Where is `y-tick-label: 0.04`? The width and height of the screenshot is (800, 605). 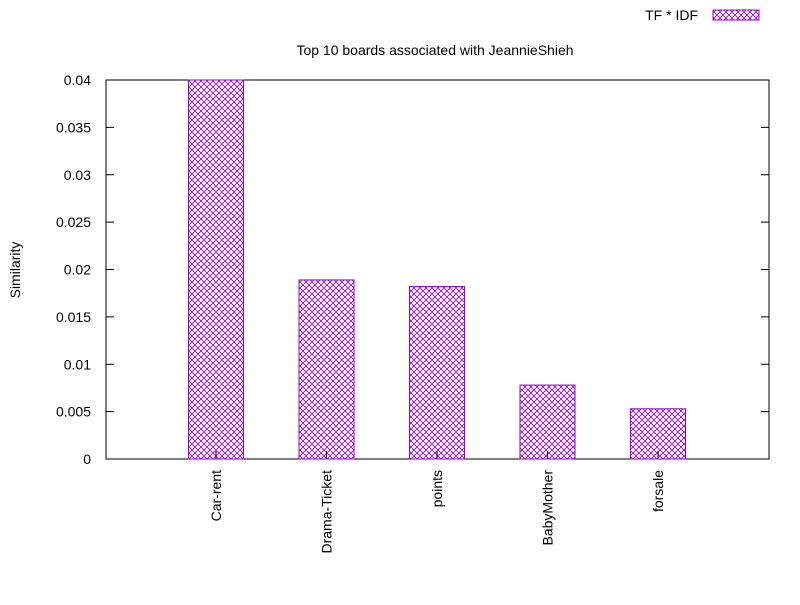 y-tick-label: 0.04 is located at coordinates (77, 80).